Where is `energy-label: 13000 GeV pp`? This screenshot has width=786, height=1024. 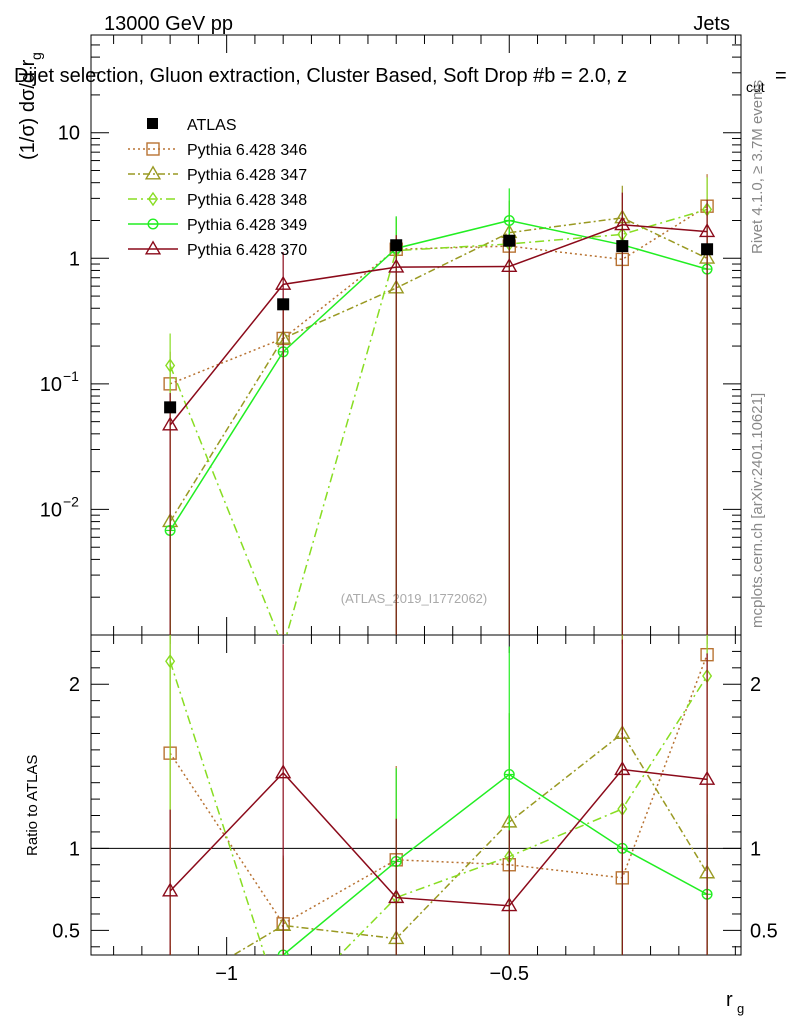 energy-label: 13000 GeV pp is located at coordinates (168, 24).